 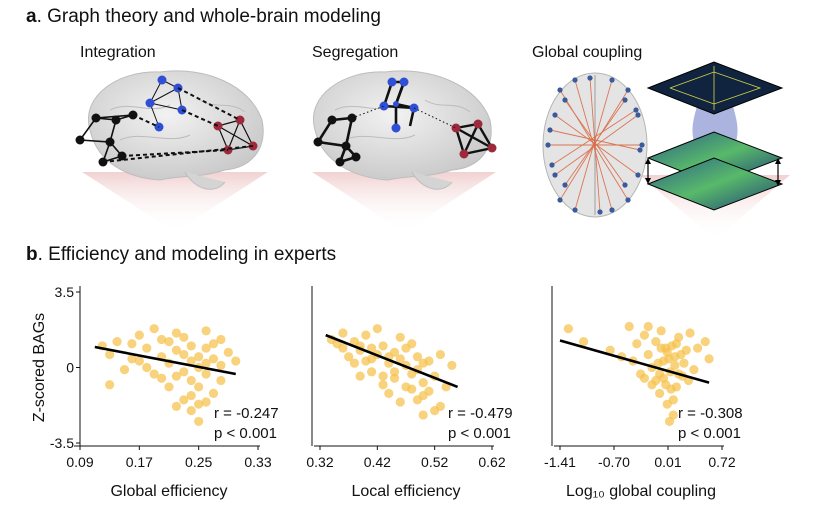 What do you see at coordinates (614, 462) in the screenshot?
I see `chart3-x-tick-label: -0.70` at bounding box center [614, 462].